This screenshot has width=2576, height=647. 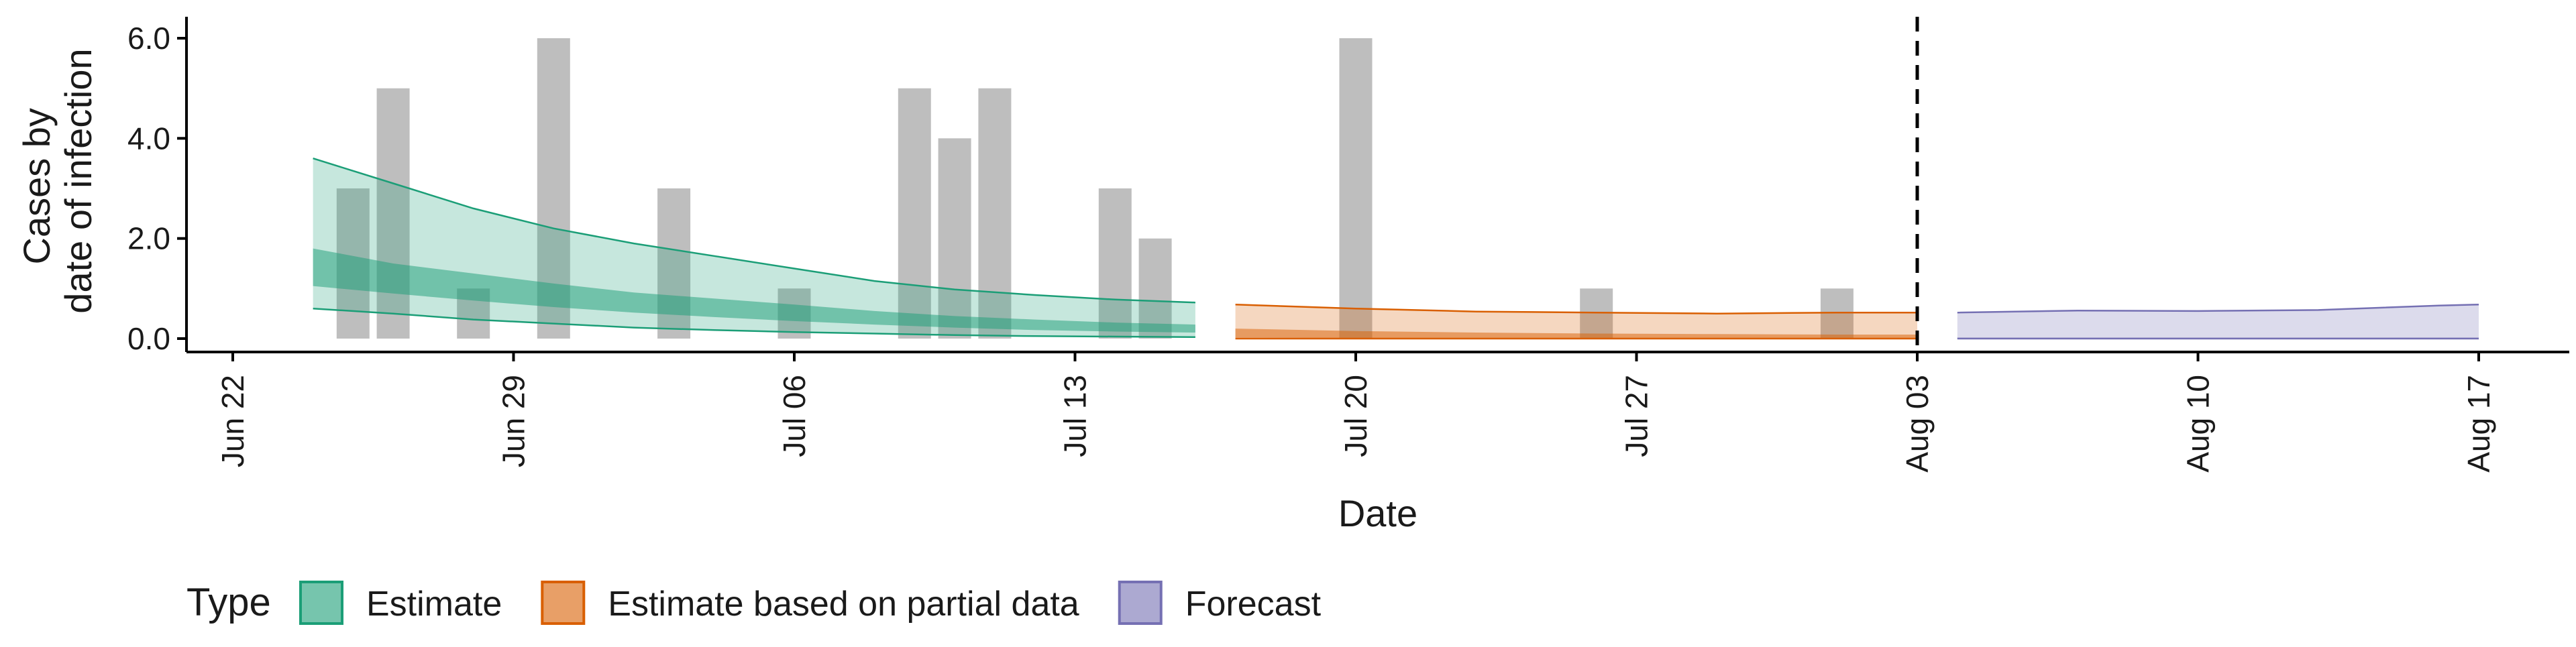 What do you see at coordinates (1253, 604) in the screenshot?
I see `legend-label-2: Forecast` at bounding box center [1253, 604].